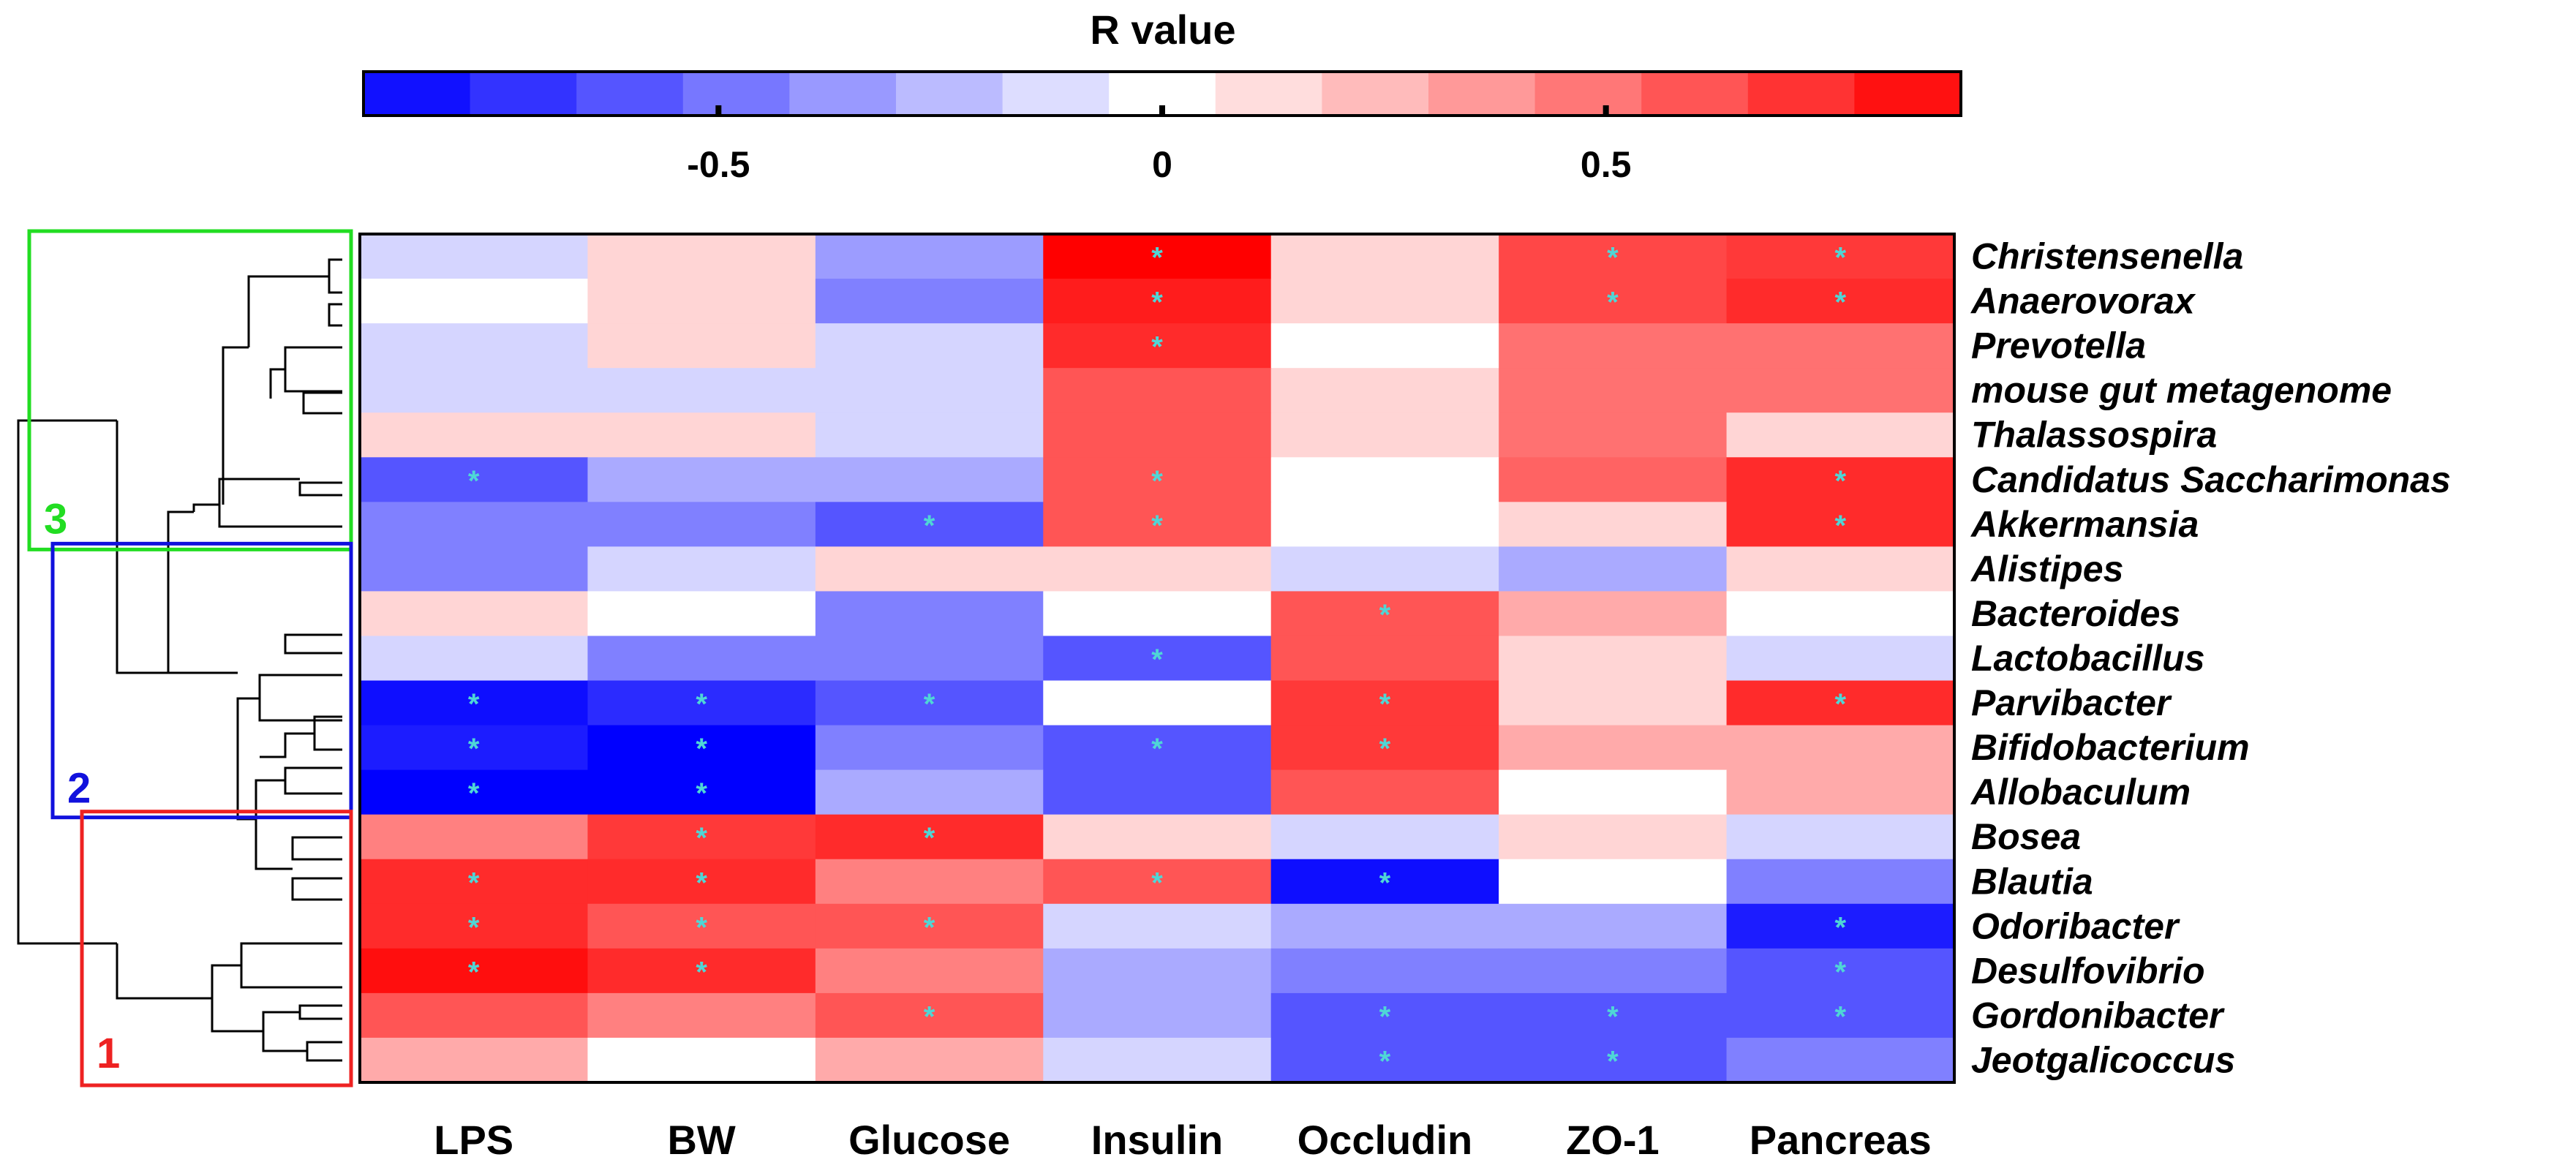 The width and height of the screenshot is (2576, 1176). What do you see at coordinates (2088, 658) in the screenshot?
I see `row-label: Lactobacillus` at bounding box center [2088, 658].